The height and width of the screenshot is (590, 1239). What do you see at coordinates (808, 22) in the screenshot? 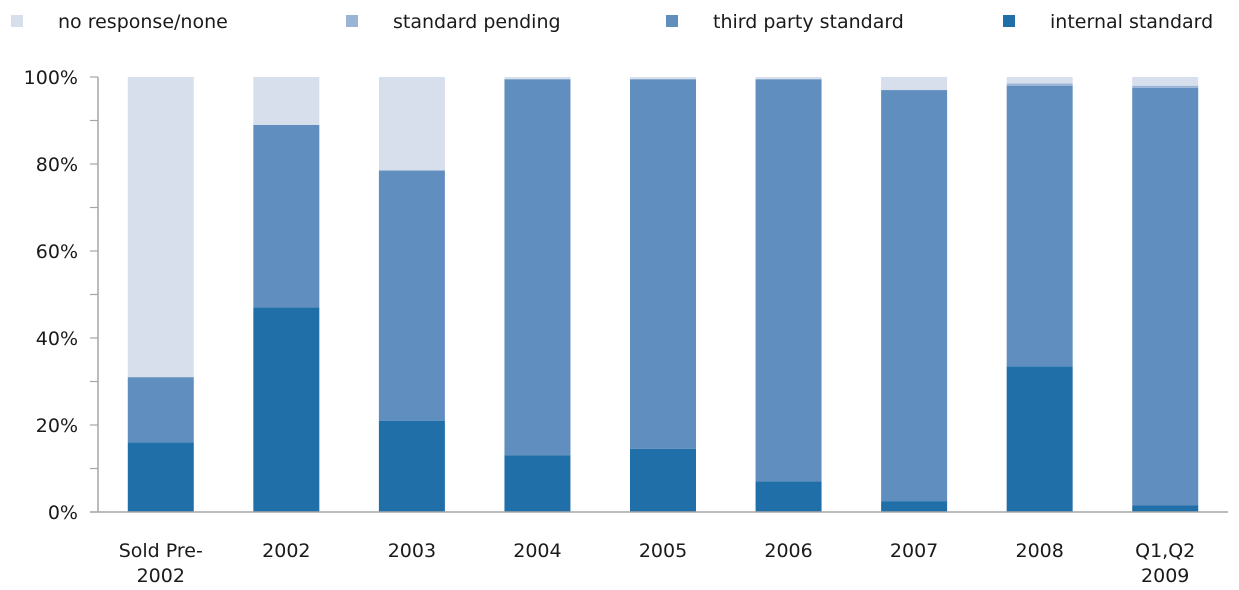
I see `legend-label: third party standard` at bounding box center [808, 22].